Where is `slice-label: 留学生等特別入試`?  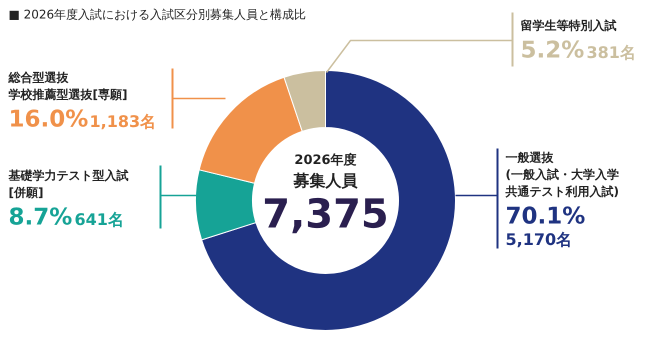 slice-label: 留学生等特別入試 is located at coordinates (568, 25).